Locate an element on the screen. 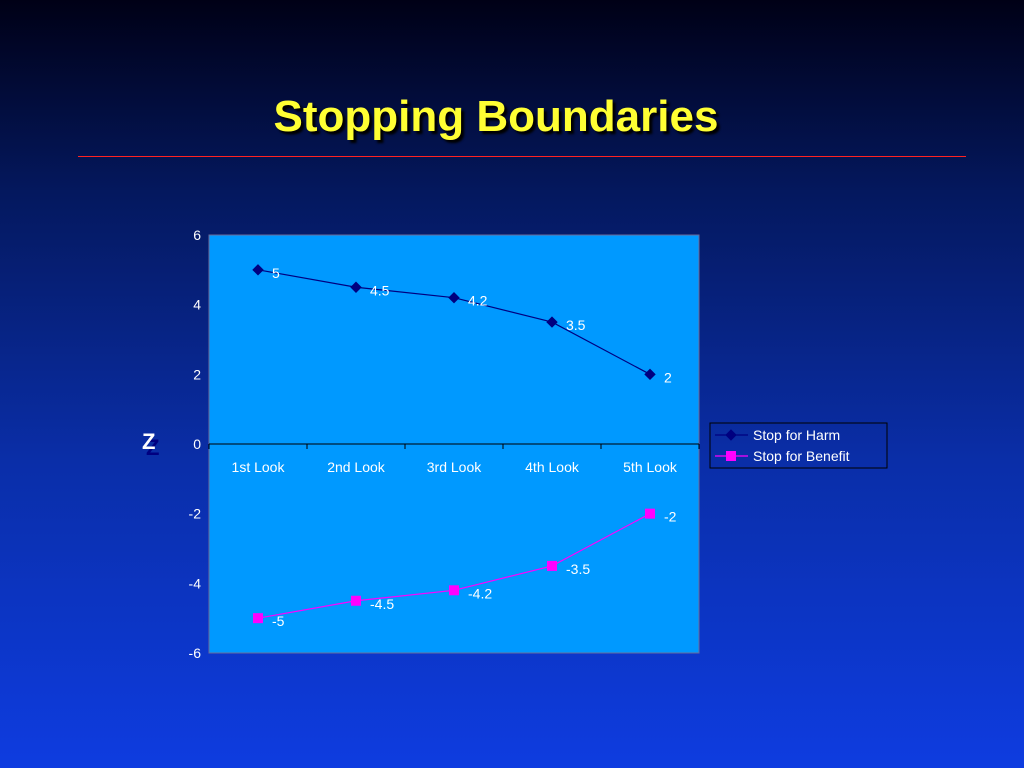 Image resolution: width=1024 pixels, height=768 pixels. series-stop-for-harm: 5 4.5 4.2 3.5 2 is located at coordinates (462, 324).